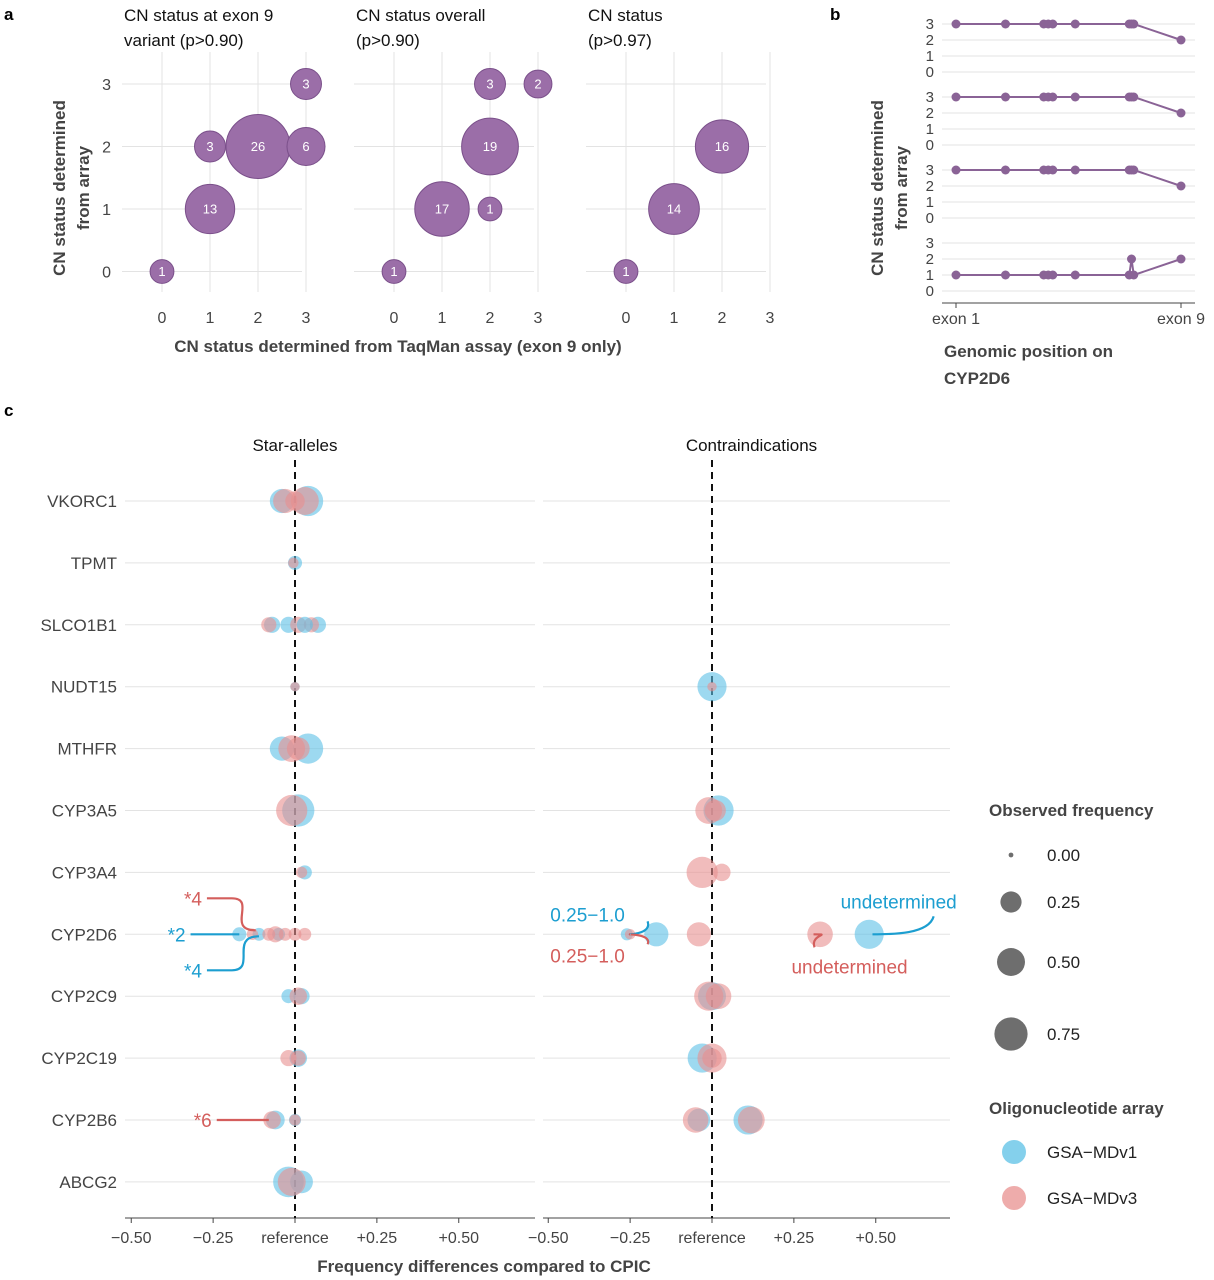 The image size is (1214, 1280). I want to click on annotation-label: undetermined, so click(849, 967).